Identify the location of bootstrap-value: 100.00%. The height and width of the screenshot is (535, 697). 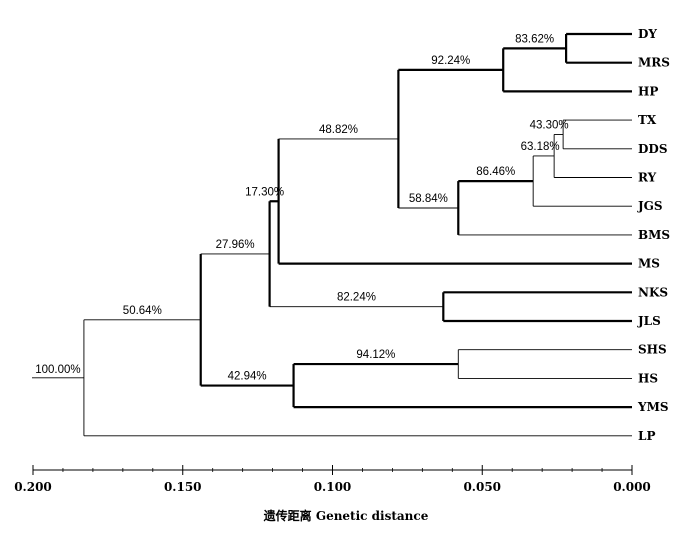
(57, 370).